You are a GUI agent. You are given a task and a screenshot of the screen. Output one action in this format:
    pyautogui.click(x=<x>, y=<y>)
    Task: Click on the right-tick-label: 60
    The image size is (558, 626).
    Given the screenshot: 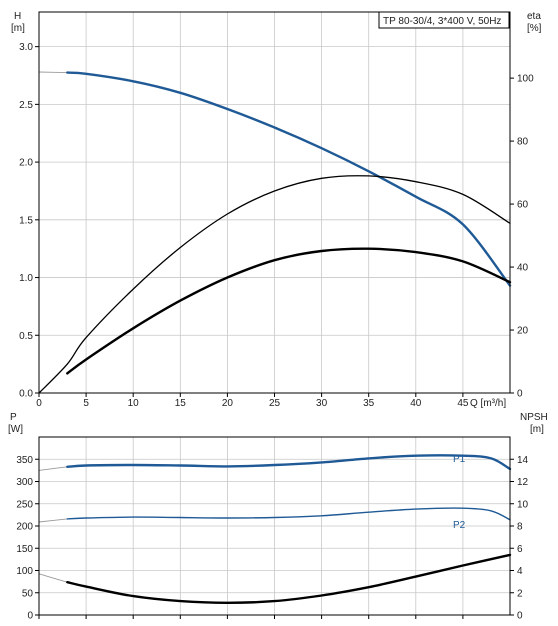 What is the action you would take?
    pyautogui.click(x=523, y=205)
    